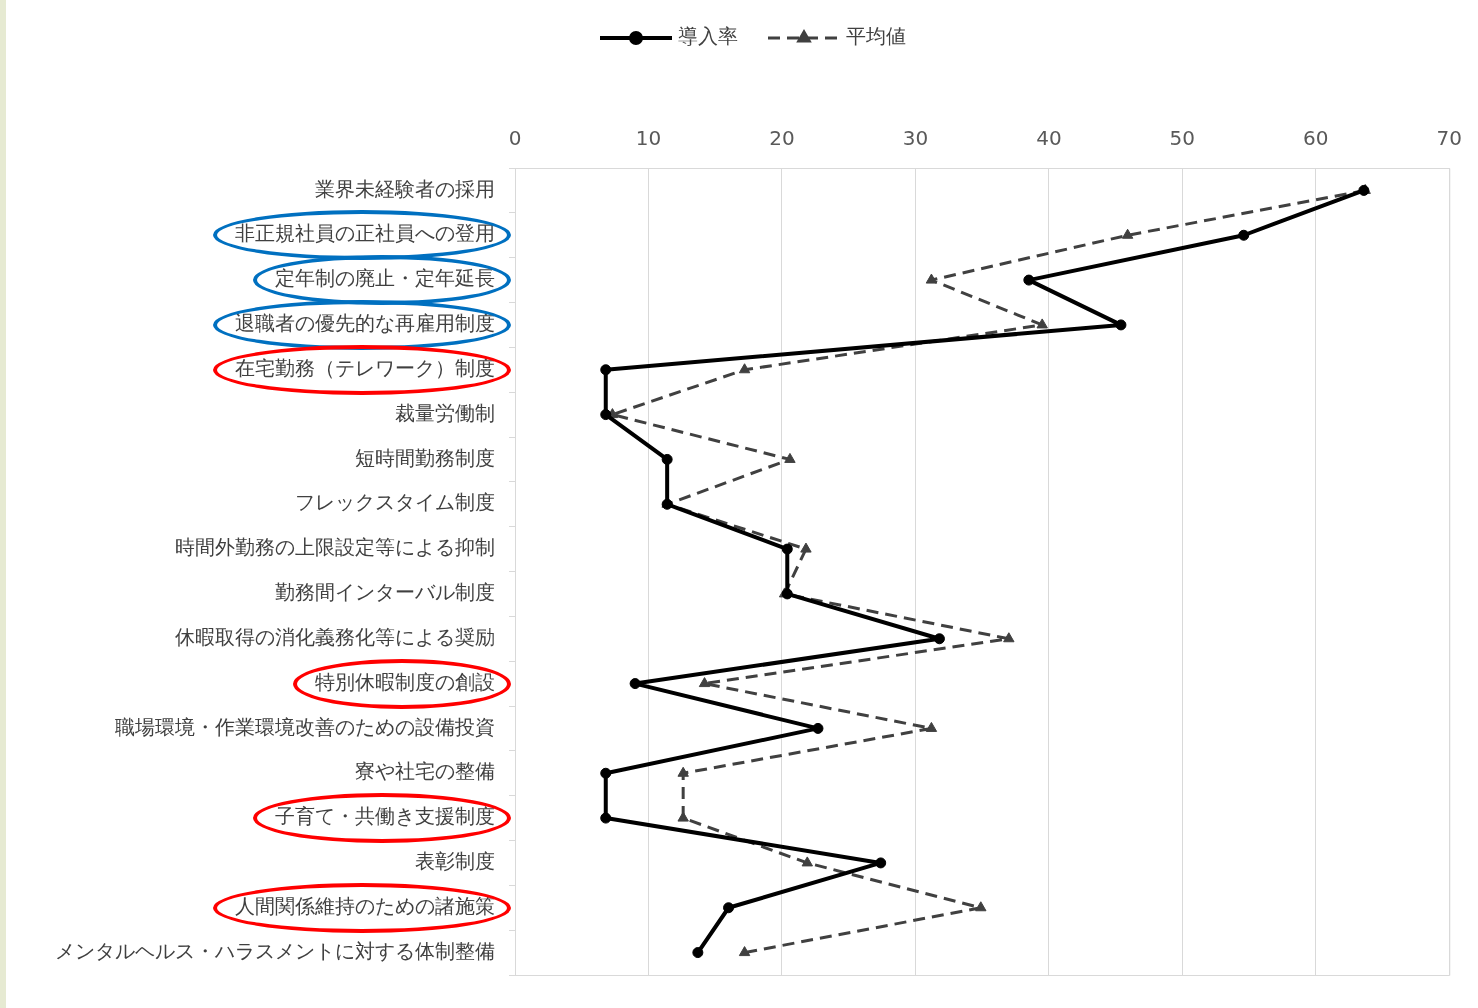 This screenshot has width=1478, height=1008. I want to click on y-tick-label: 人間関係維持のための諸施策, so click(365, 905).